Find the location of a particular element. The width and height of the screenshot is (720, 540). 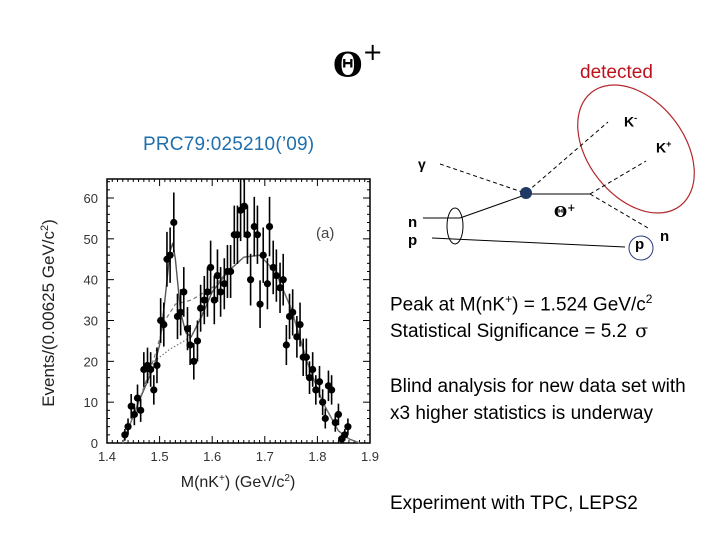

theta-symbol: Θ is located at coordinates (348, 65).